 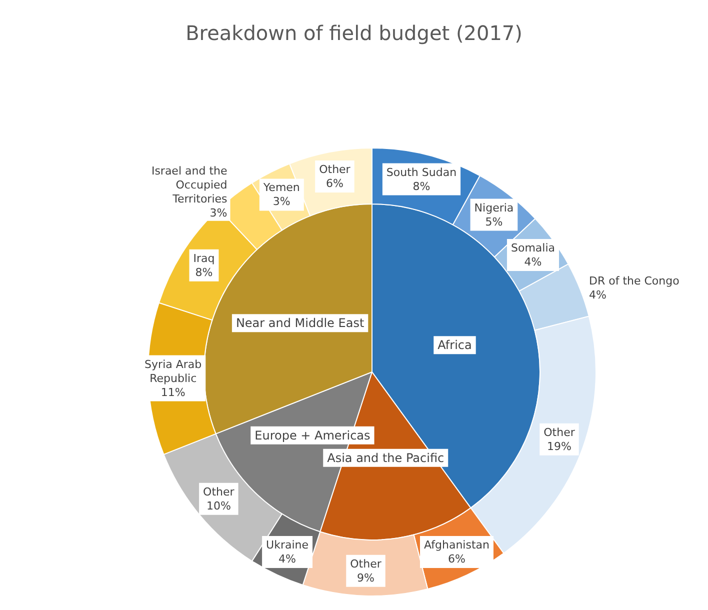 What do you see at coordinates (533, 248) in the screenshot?
I see `slice-label: Somalia` at bounding box center [533, 248].